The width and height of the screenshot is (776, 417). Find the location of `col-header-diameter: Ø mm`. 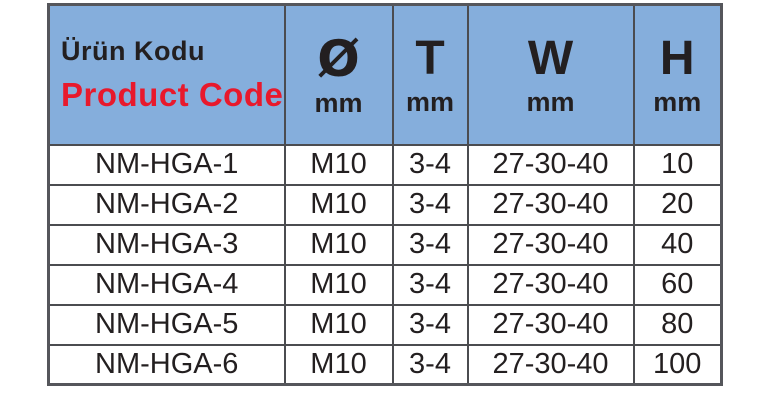

col-header-diameter: Ø mm is located at coordinates (338, 74).